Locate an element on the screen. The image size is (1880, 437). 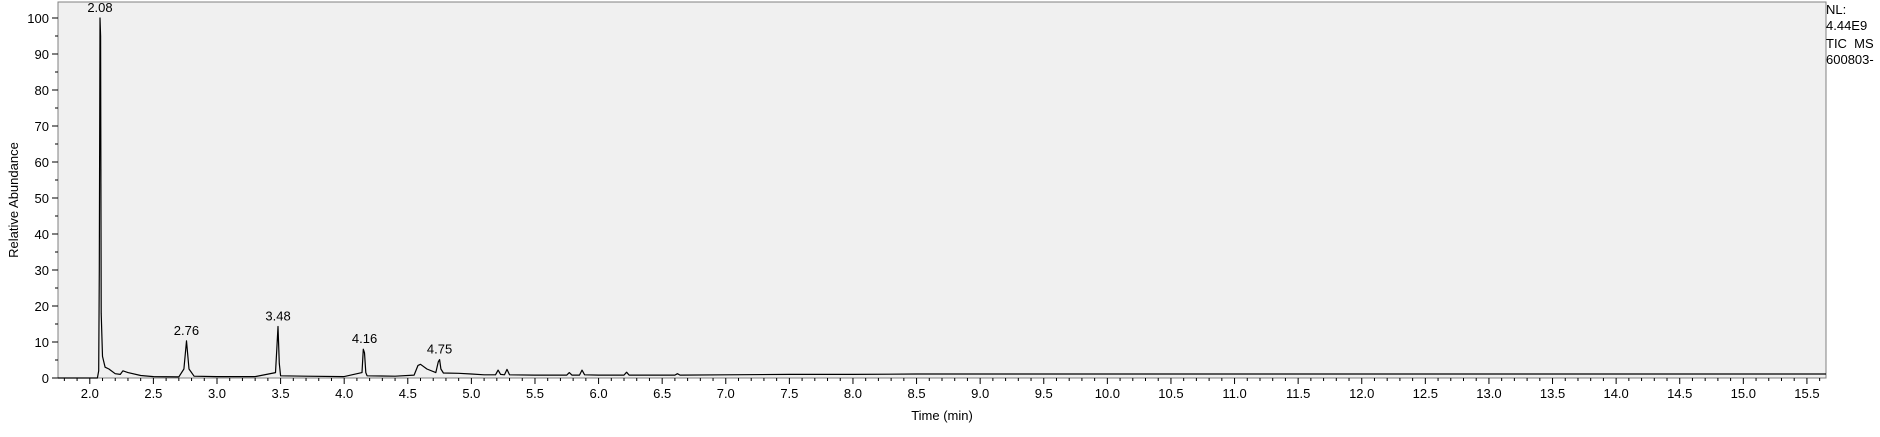
y-tick-label: 30 is located at coordinates (42, 270).